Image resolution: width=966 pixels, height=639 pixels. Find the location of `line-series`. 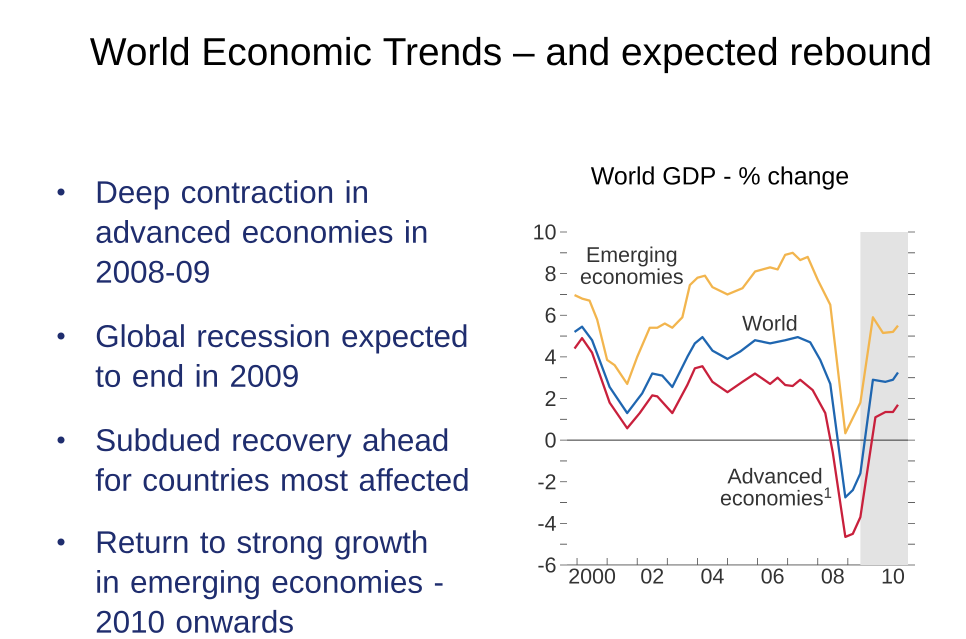

line-series is located at coordinates (736, 437).